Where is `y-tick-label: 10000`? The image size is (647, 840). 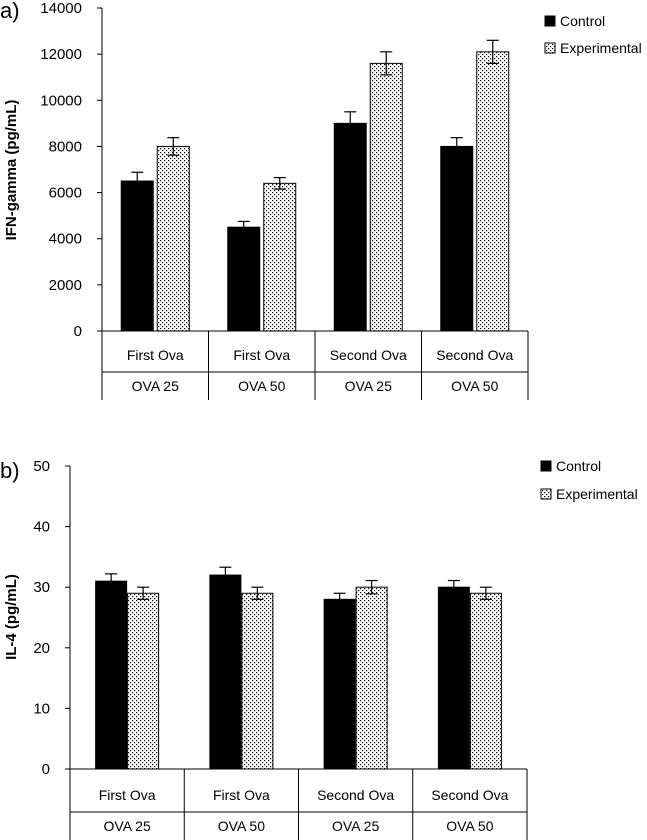
y-tick-label: 10000 is located at coordinates (61, 100).